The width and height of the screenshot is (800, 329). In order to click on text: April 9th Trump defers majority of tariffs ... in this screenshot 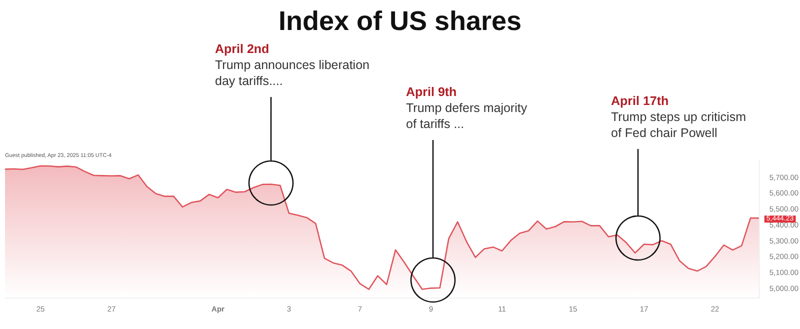, I will do `click(467, 108)`.